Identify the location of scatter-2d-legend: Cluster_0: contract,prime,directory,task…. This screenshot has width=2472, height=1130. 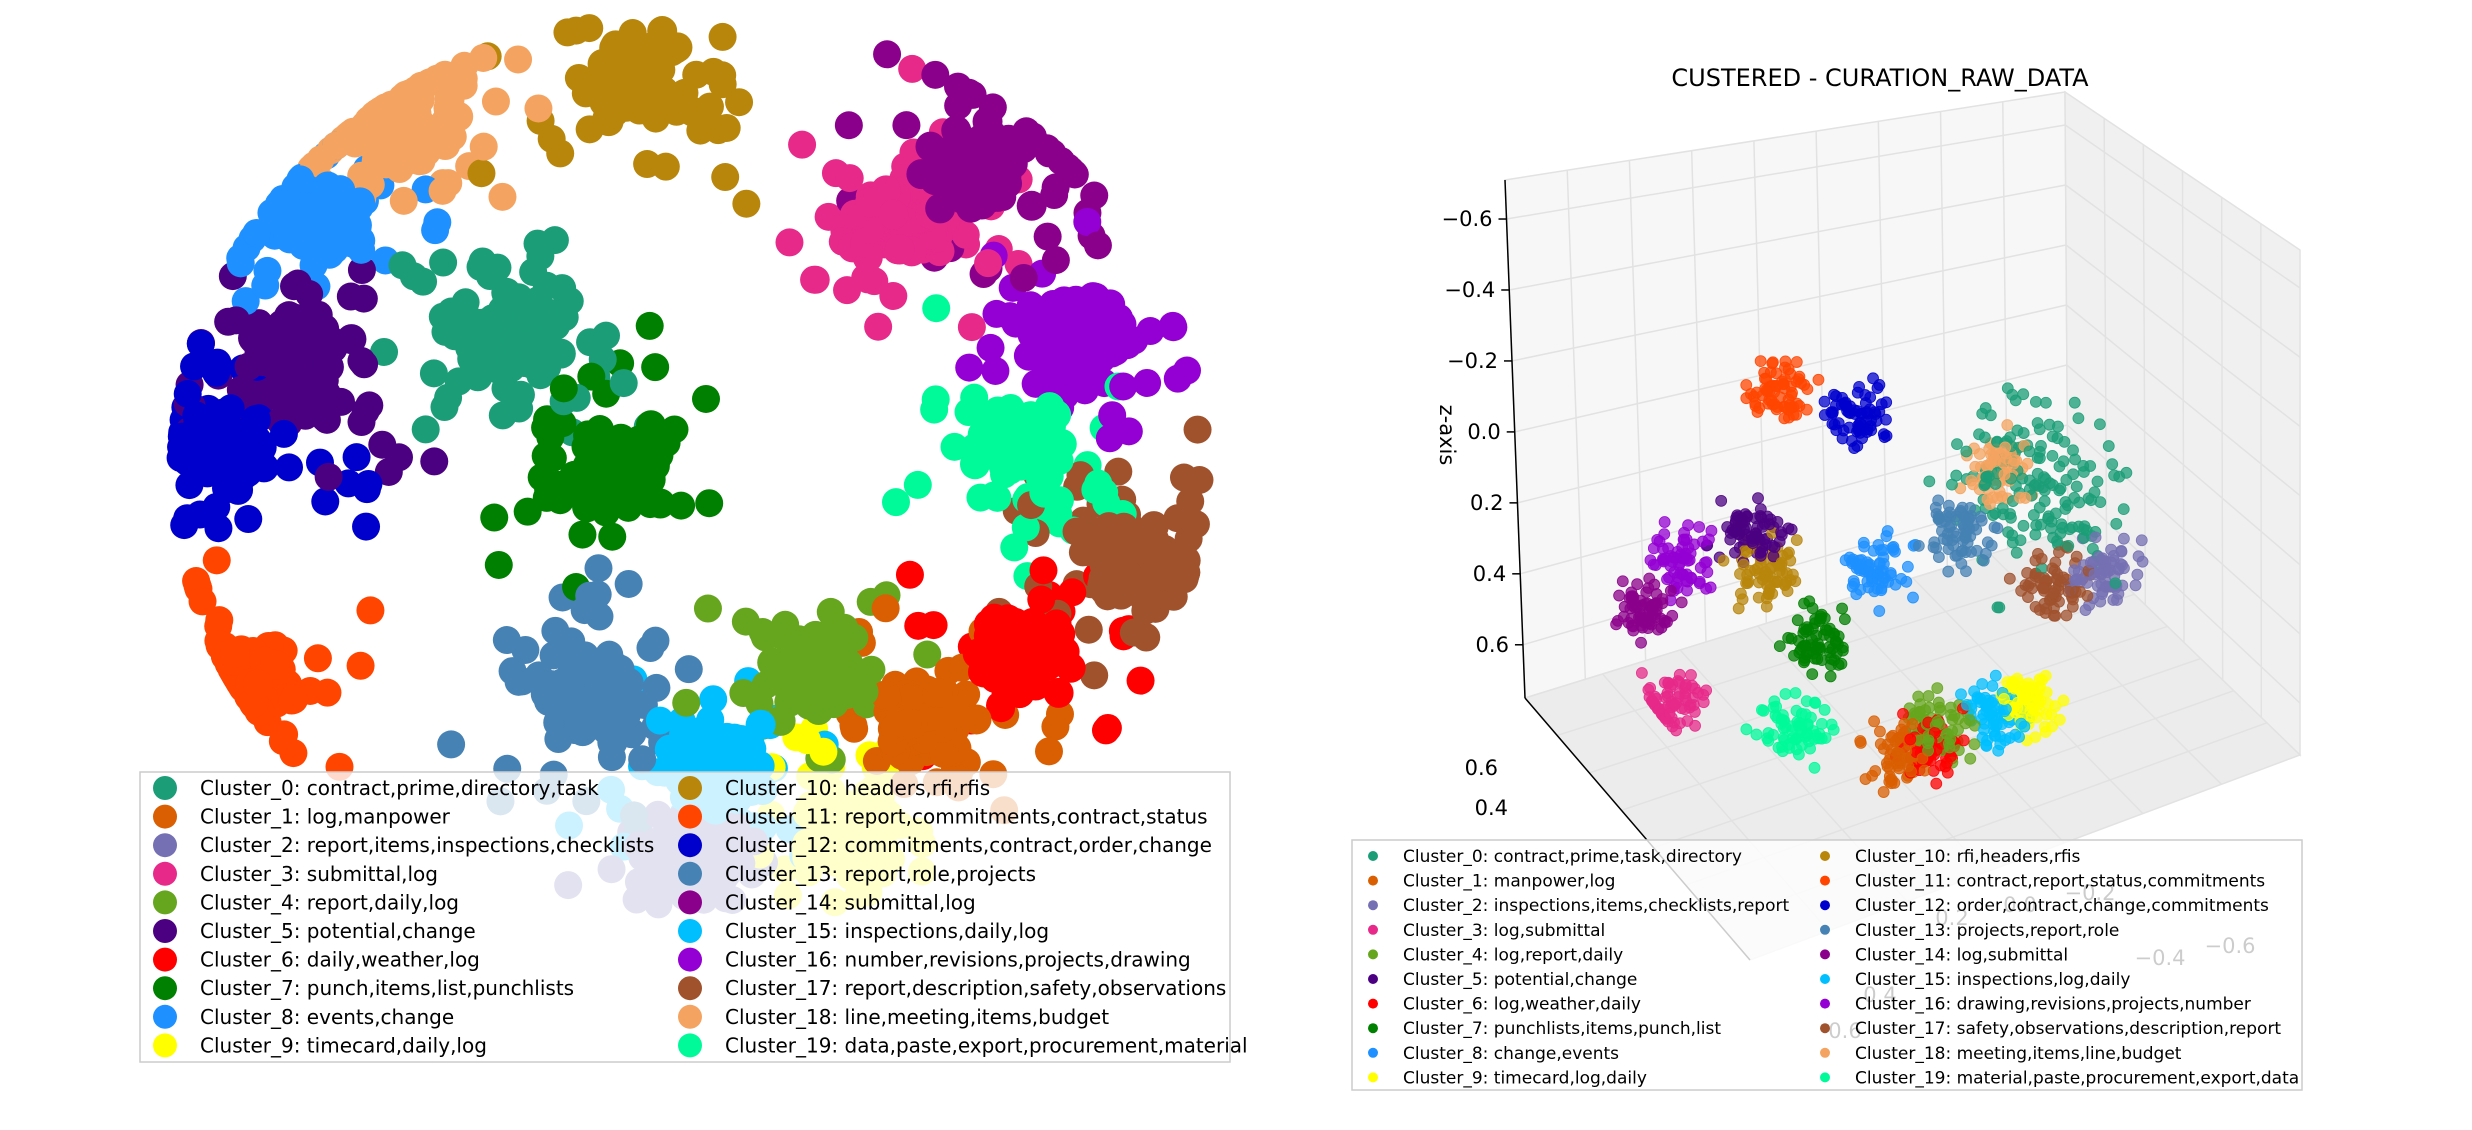
(693, 917).